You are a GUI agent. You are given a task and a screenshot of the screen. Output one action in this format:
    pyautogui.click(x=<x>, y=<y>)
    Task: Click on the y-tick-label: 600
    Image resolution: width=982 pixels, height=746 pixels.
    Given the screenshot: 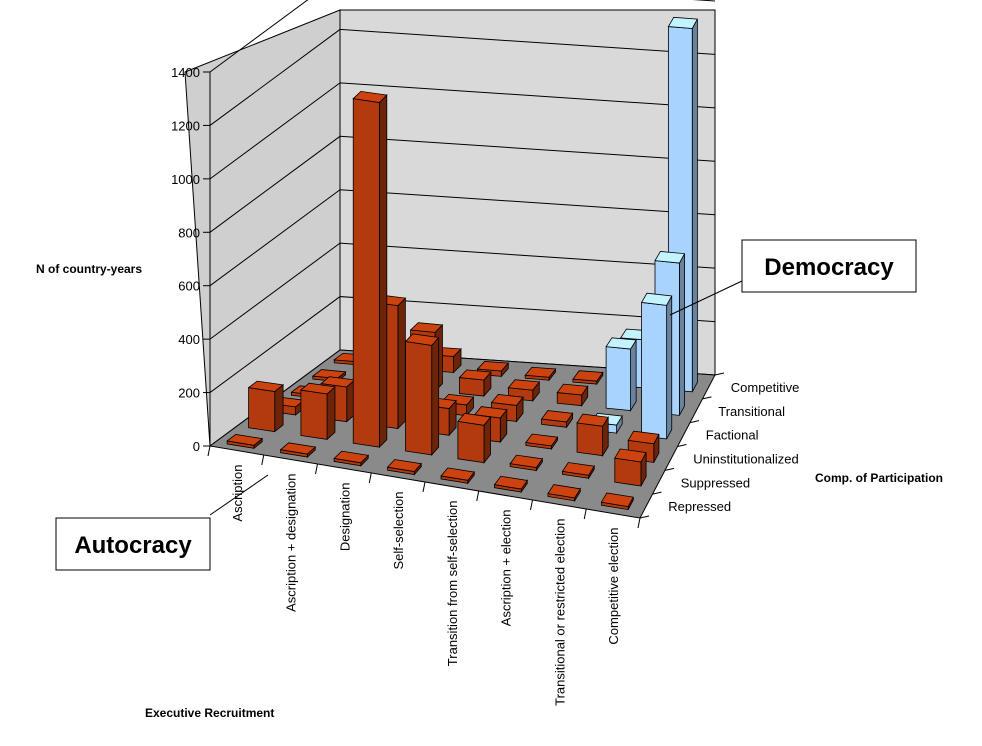 What is the action you would take?
    pyautogui.click(x=189, y=286)
    